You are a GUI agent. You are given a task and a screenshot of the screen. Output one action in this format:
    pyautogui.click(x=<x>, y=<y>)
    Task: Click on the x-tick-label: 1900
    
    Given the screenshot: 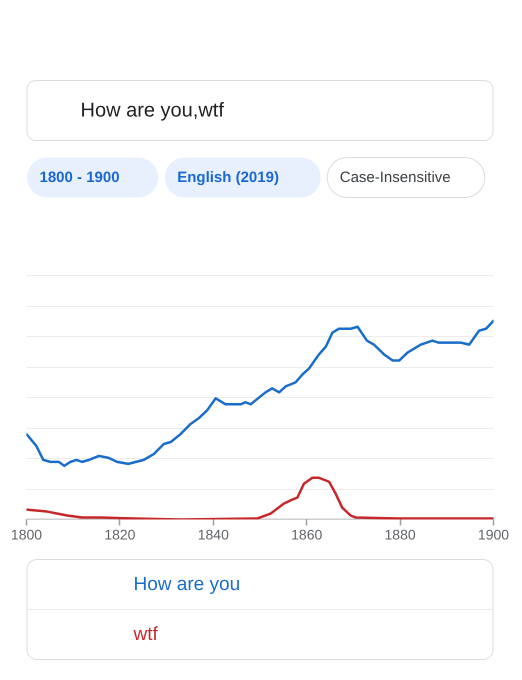 What is the action you would take?
    pyautogui.click(x=494, y=534)
    